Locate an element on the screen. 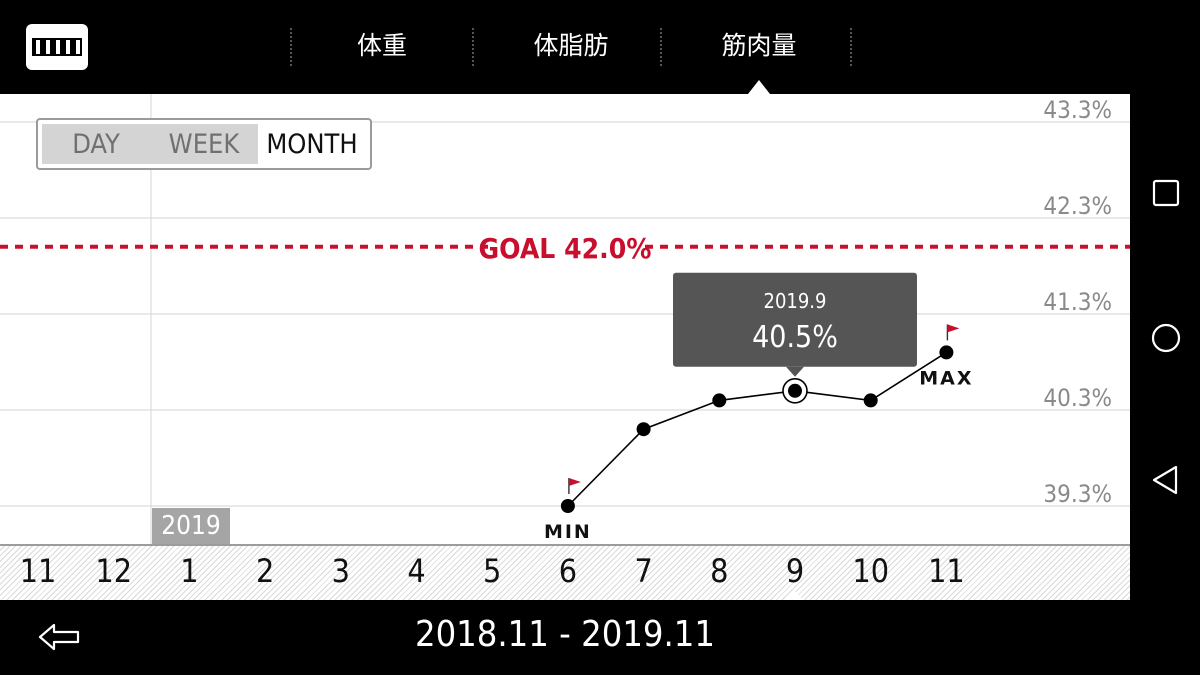 The image size is (1200, 675). circle-icon is located at coordinates (1166, 338).